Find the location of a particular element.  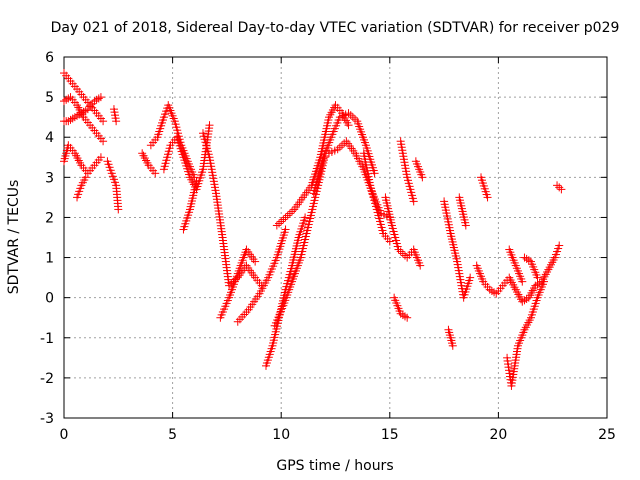

y-tick-label: -1 is located at coordinates (47, 339).